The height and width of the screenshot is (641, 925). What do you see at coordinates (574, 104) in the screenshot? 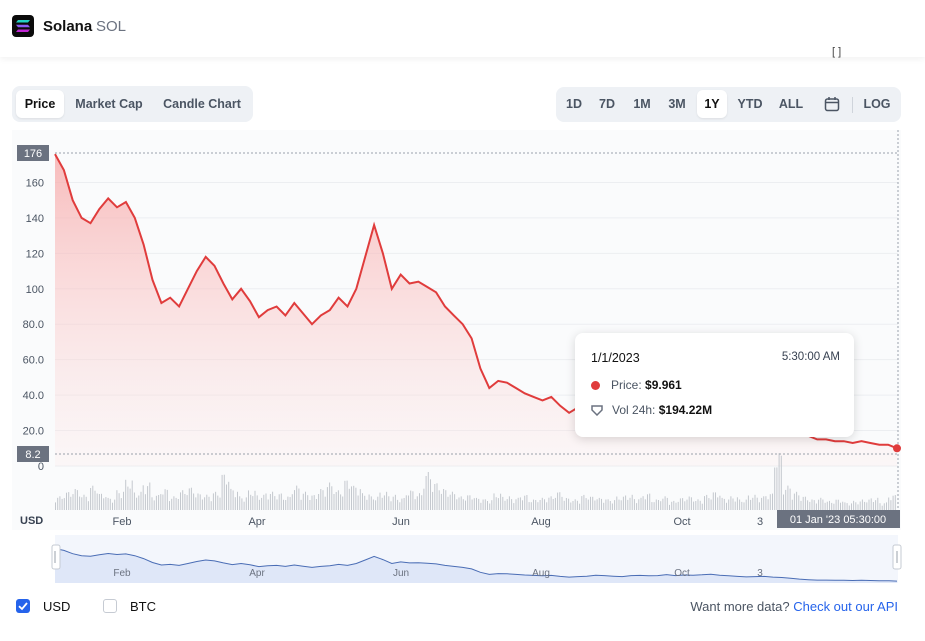
I see `range-1d: 1D` at bounding box center [574, 104].